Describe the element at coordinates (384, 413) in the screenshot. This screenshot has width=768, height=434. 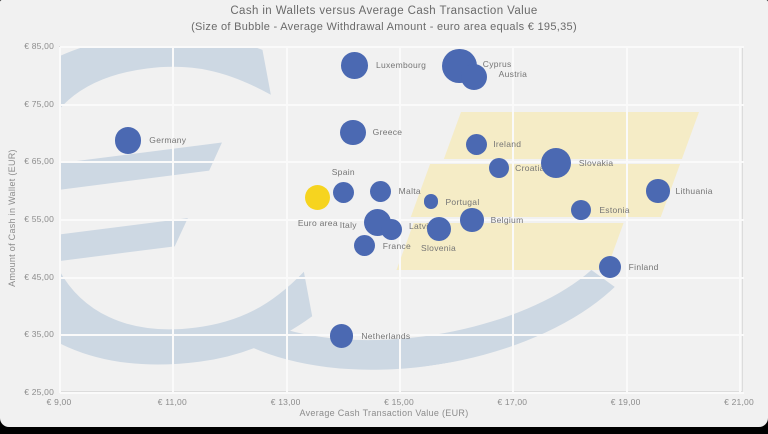
I see `x-axis-title: Average Cash Transaction Value (EUR)` at that location.